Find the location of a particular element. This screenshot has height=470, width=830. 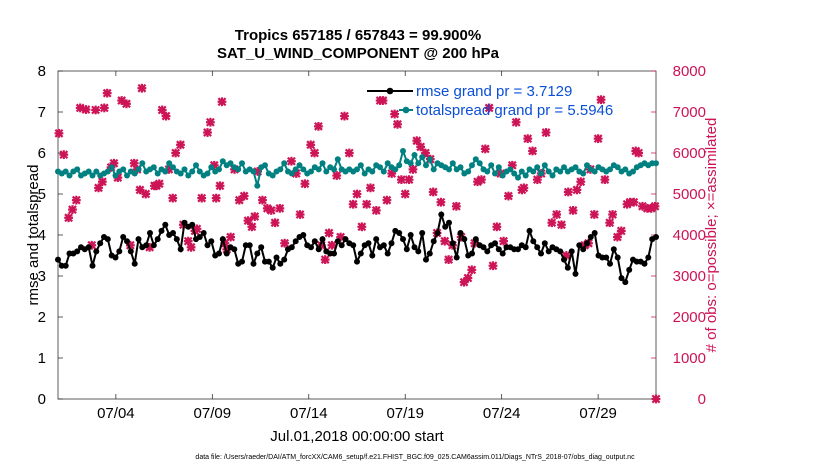

y-right-tick-label: 0 is located at coordinates (702, 399).